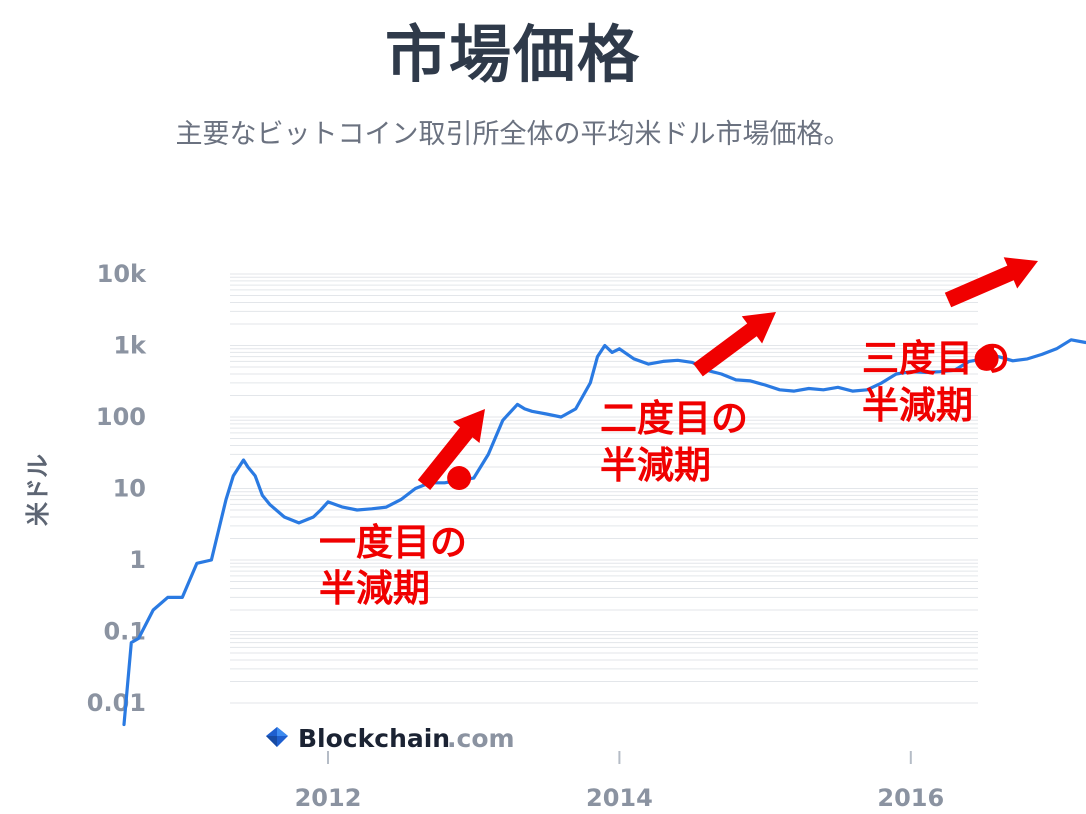 The height and width of the screenshot is (814, 1086). Describe the element at coordinates (910, 798) in the screenshot. I see `x-tick-label: 2016` at that location.